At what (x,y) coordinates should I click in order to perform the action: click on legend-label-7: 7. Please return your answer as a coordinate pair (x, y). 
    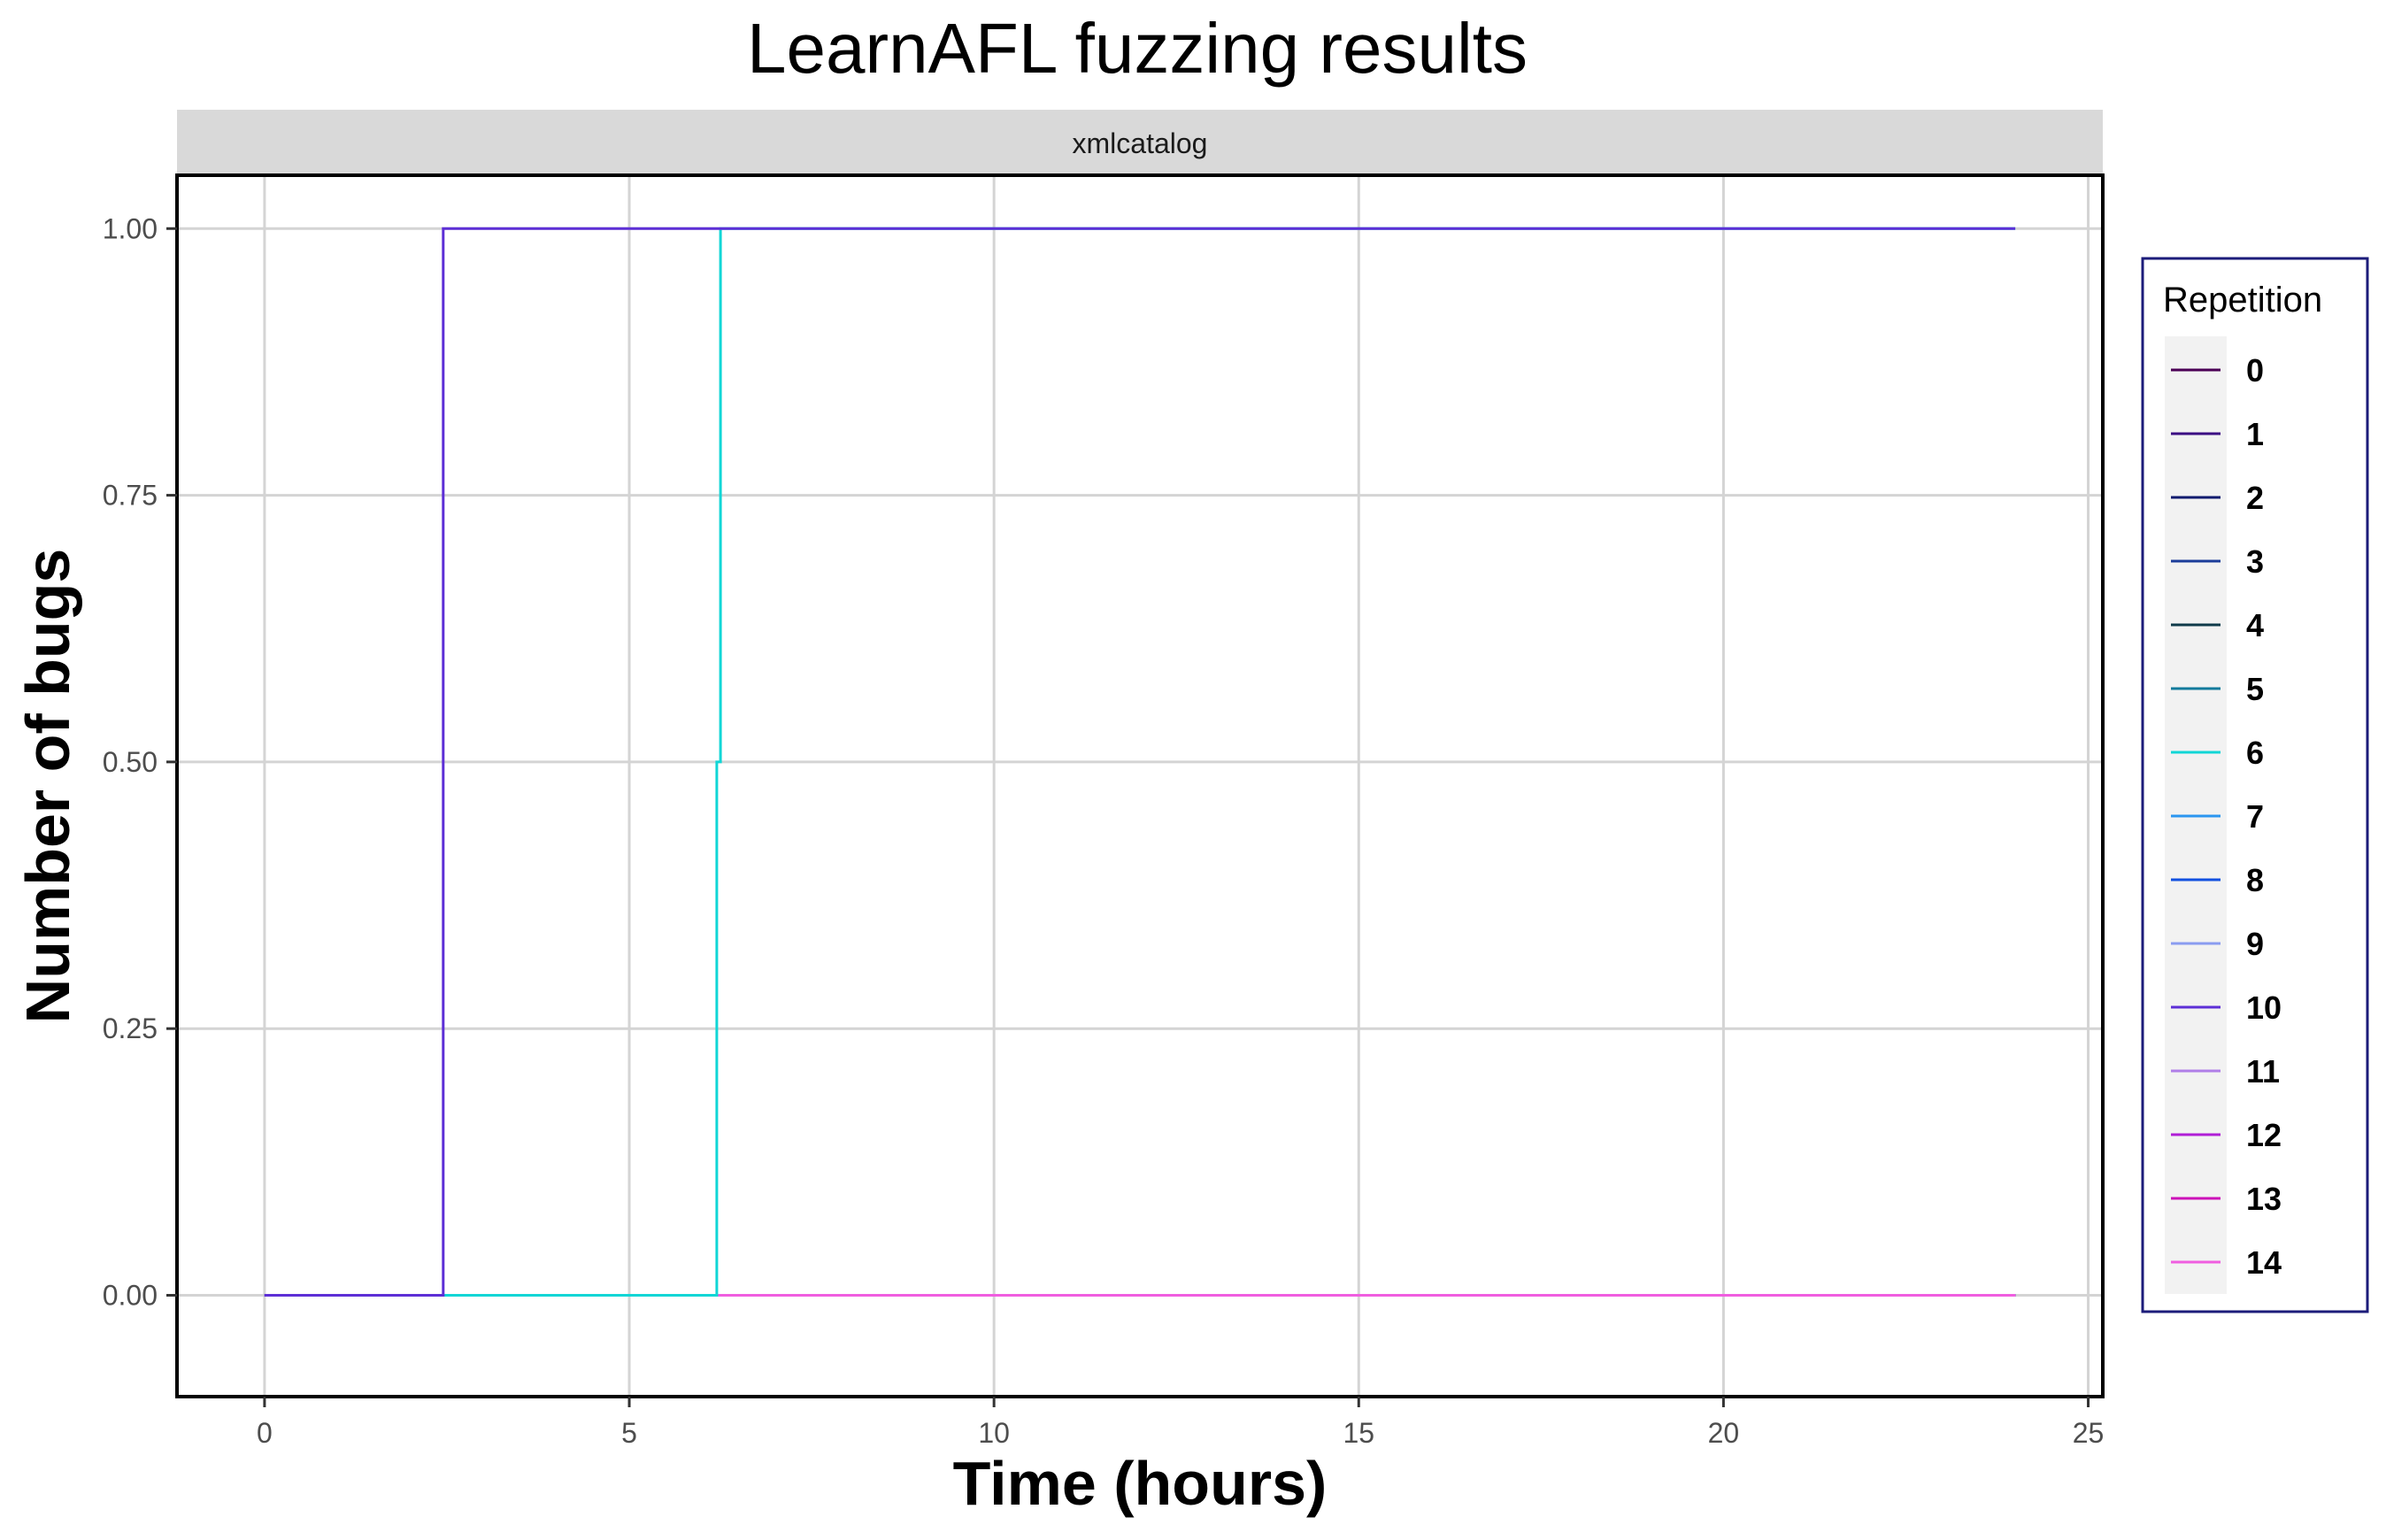
    Looking at the image, I should click on (2255, 816).